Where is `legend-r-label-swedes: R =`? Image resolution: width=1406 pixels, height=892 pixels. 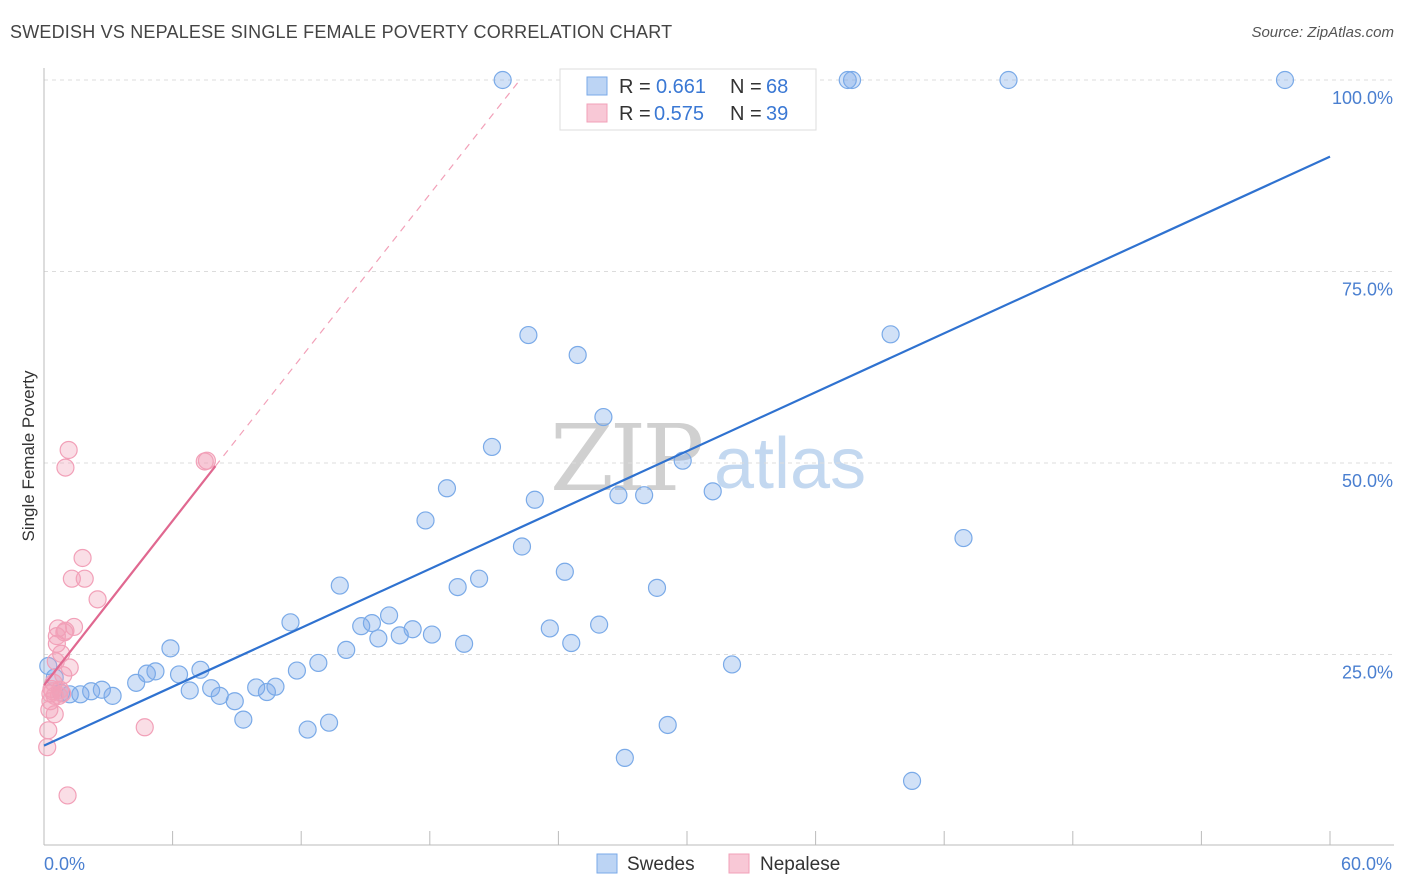
legend-r-label-swedes: R = is located at coordinates (635, 87).